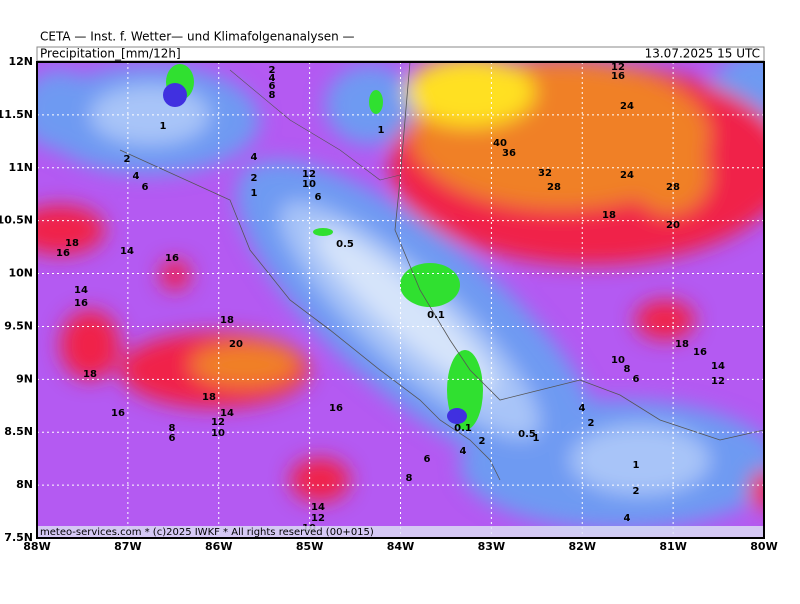 The image size is (800, 604). Describe the element at coordinates (702, 54) in the screenshot. I see `valid-time: 13.07.2025 15 UTC` at that location.